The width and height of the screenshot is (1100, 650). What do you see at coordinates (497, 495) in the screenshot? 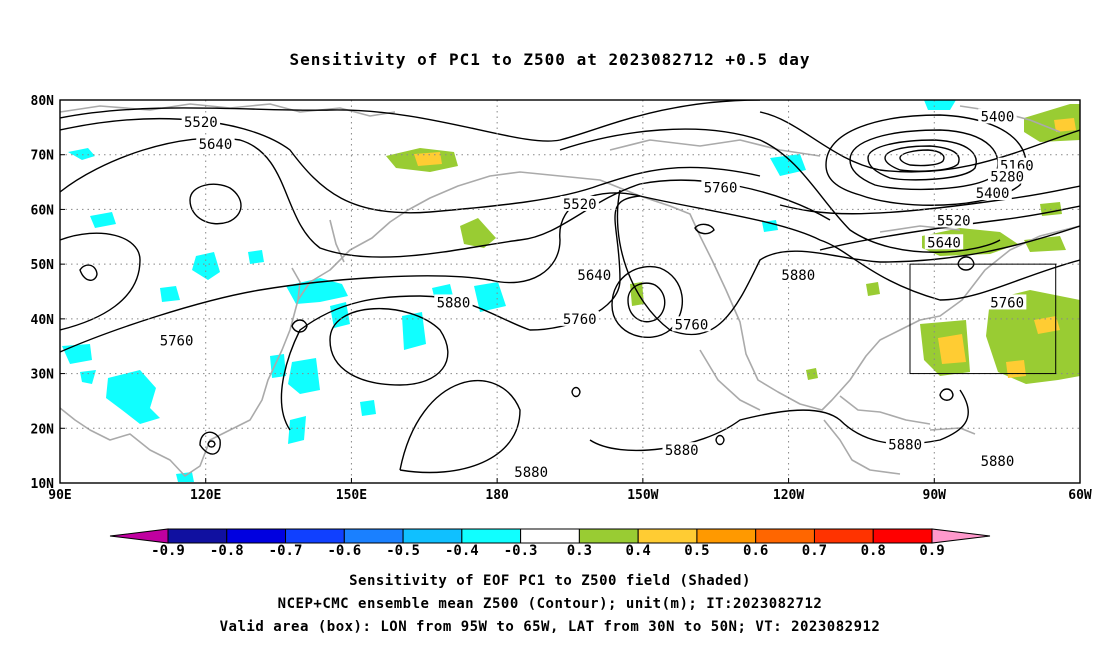
I see `x-tick-label: 180` at bounding box center [497, 495].